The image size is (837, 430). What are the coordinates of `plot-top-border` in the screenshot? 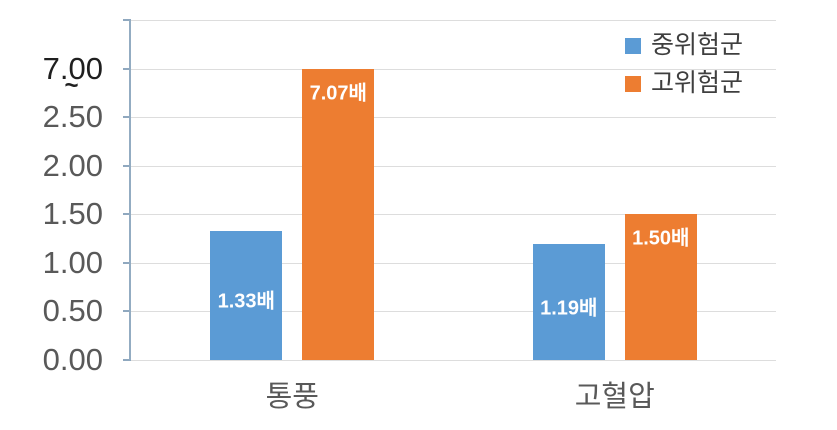 It's located at (453, 20).